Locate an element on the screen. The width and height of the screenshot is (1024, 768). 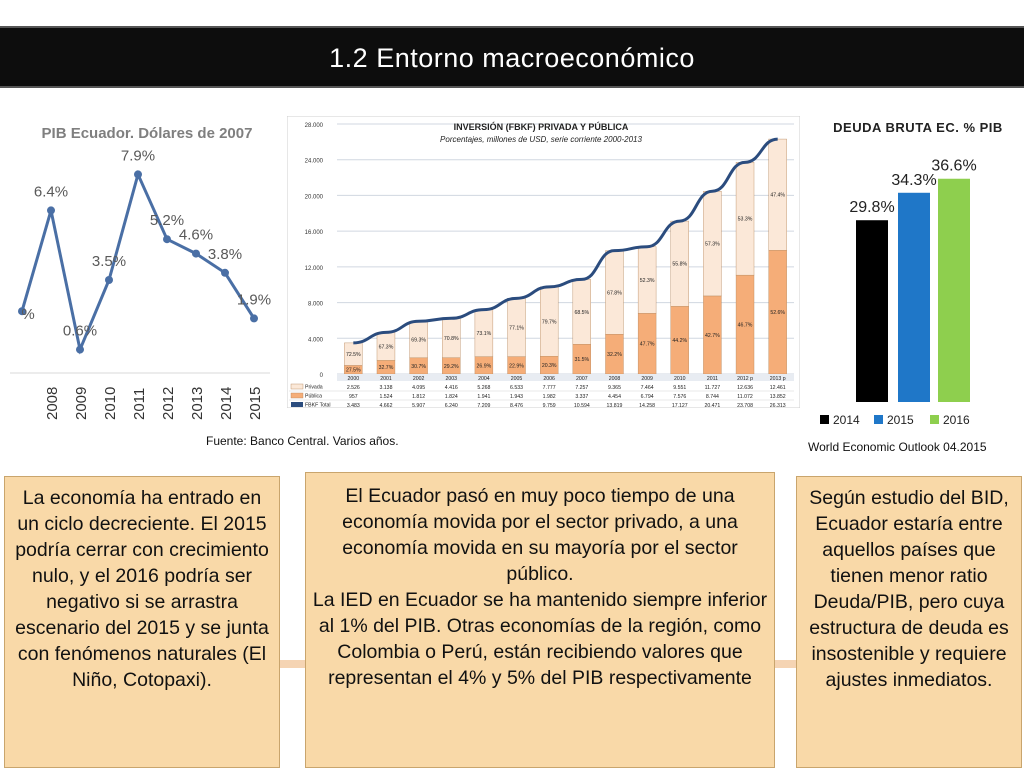
decorative-line is located at coordinates (785, 664).